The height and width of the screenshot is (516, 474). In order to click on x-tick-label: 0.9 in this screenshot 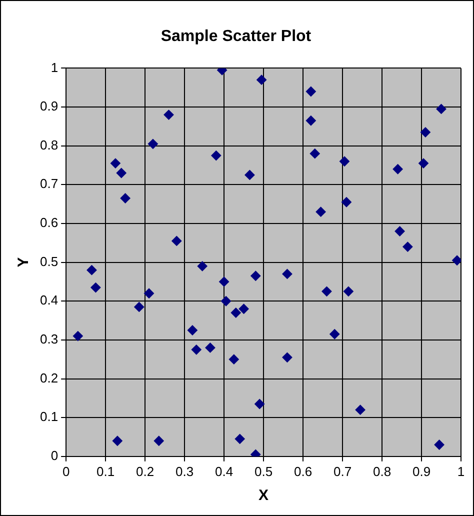, I will do `click(421, 471)`.